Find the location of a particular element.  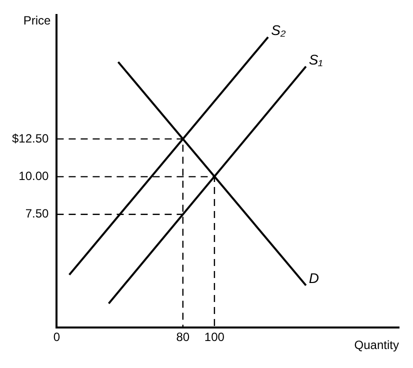

x-axis-title: Quantity is located at coordinates (376, 345).